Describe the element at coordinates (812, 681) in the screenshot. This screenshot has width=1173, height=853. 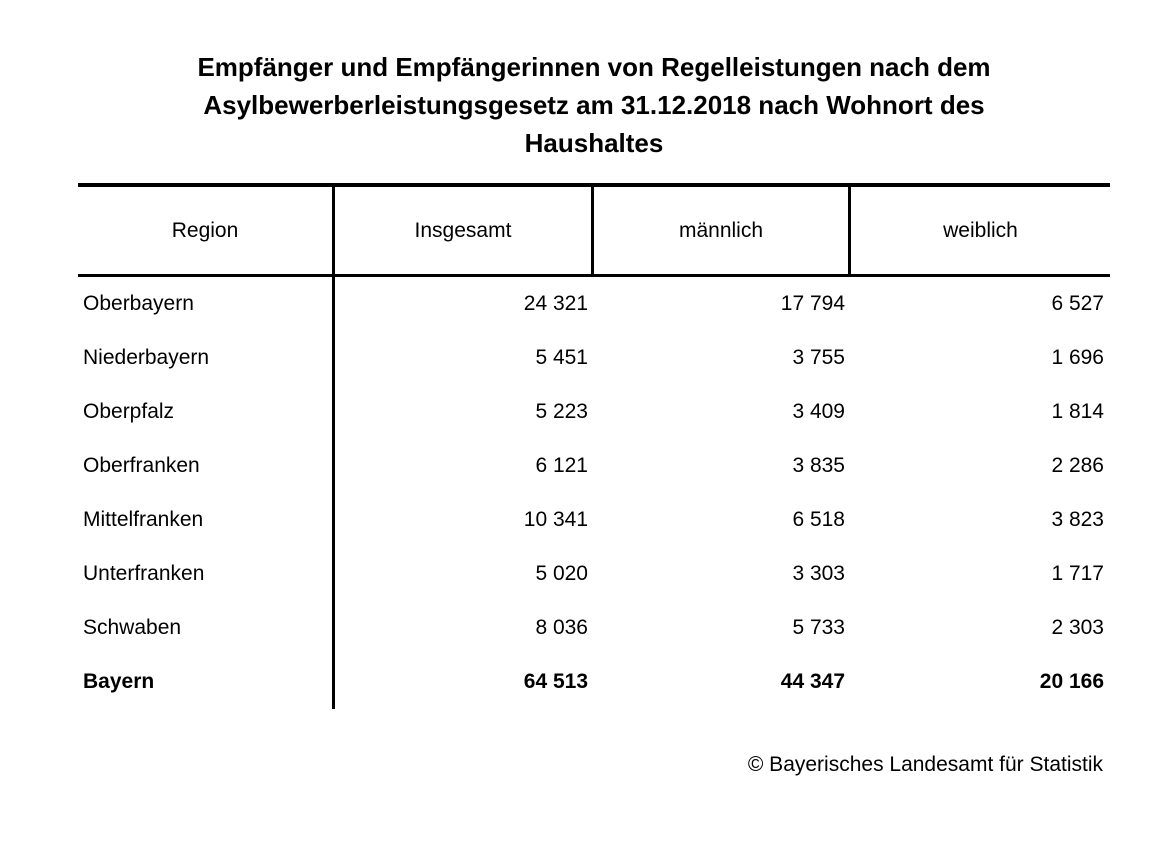
I see `maennlich-cell: 44 347` at that location.